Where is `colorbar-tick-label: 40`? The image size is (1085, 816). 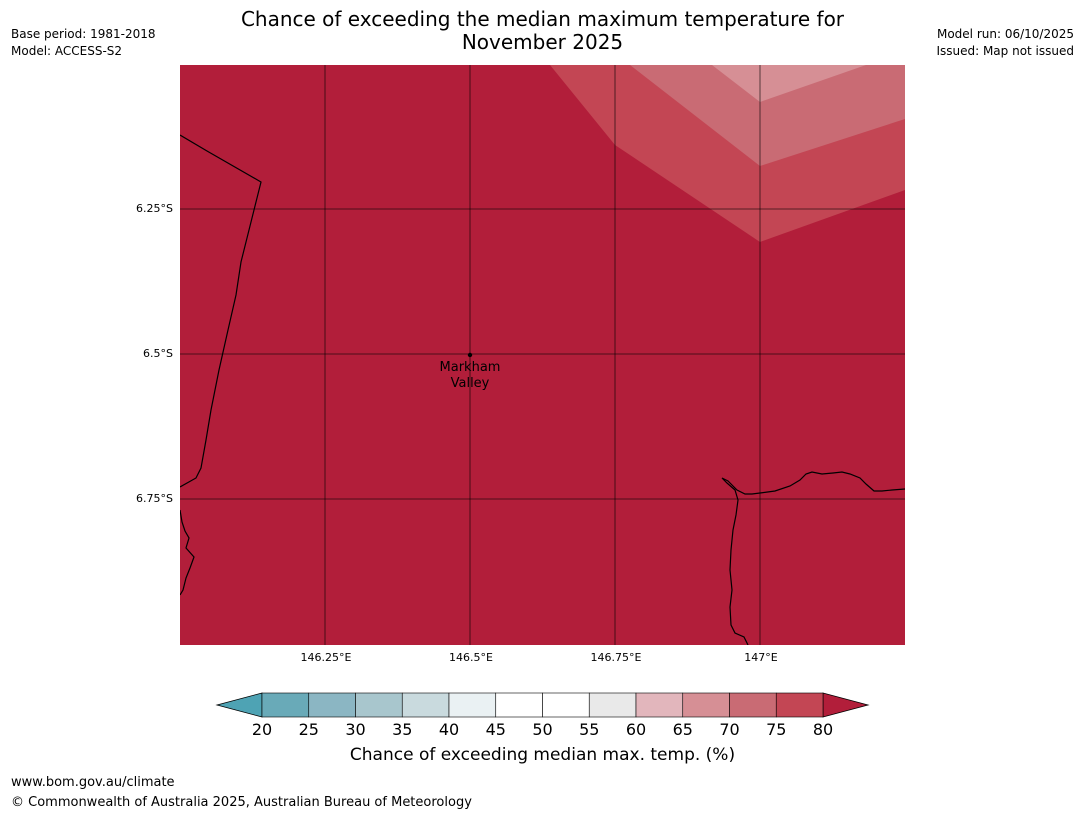
colorbar-tick-label: 40 is located at coordinates (449, 729).